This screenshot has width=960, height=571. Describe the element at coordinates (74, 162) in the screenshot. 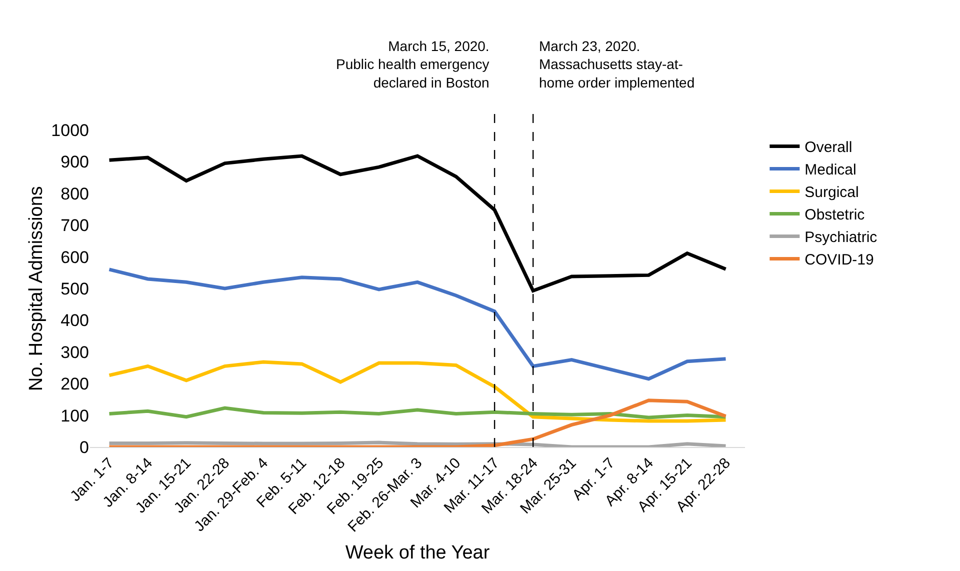

I see `y-tick-label: 900` at that location.